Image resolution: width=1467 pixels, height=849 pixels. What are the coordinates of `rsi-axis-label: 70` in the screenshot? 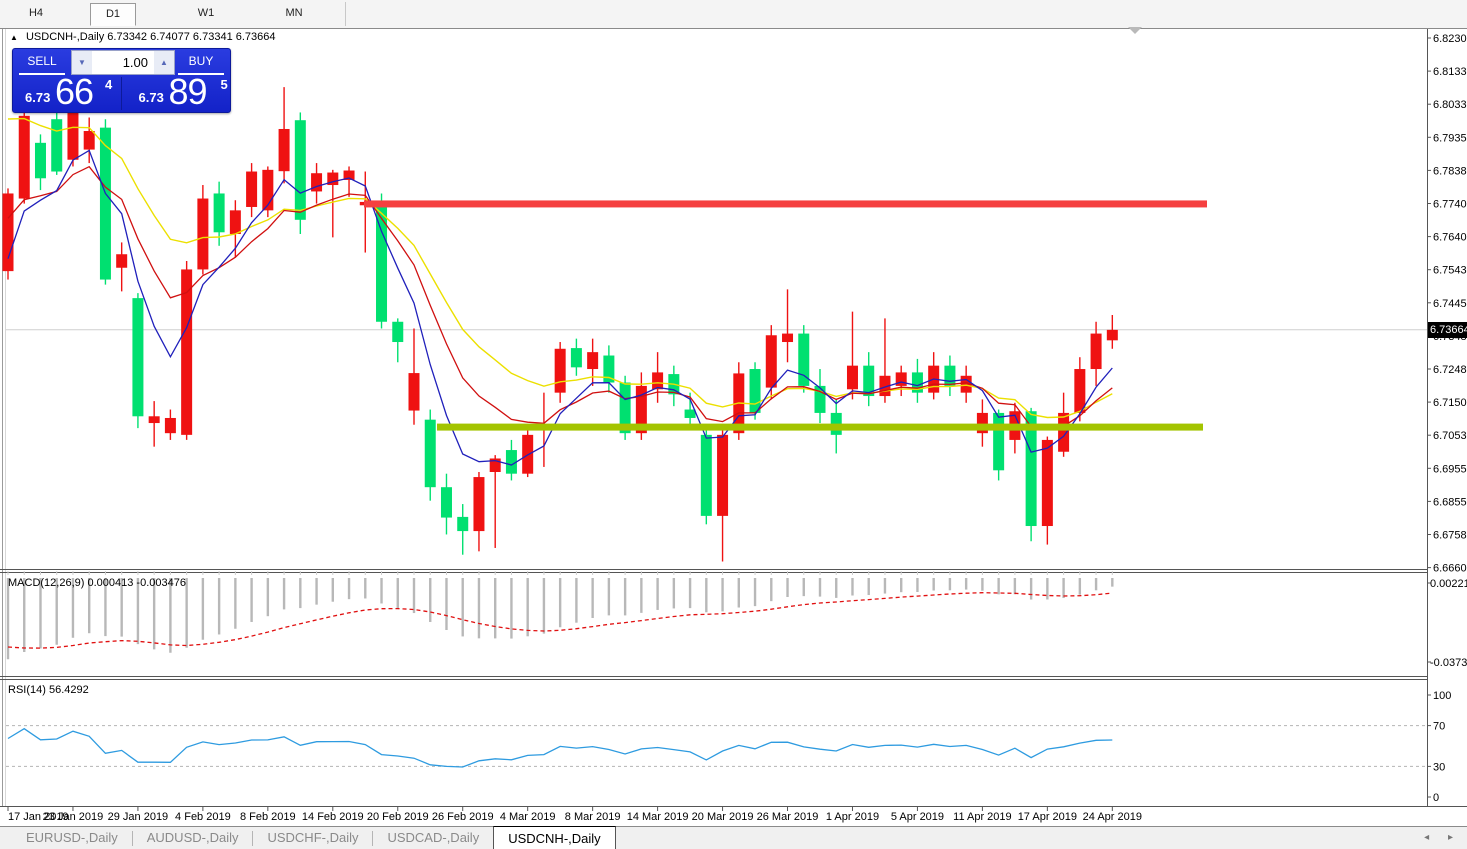 It's located at (1439, 727).